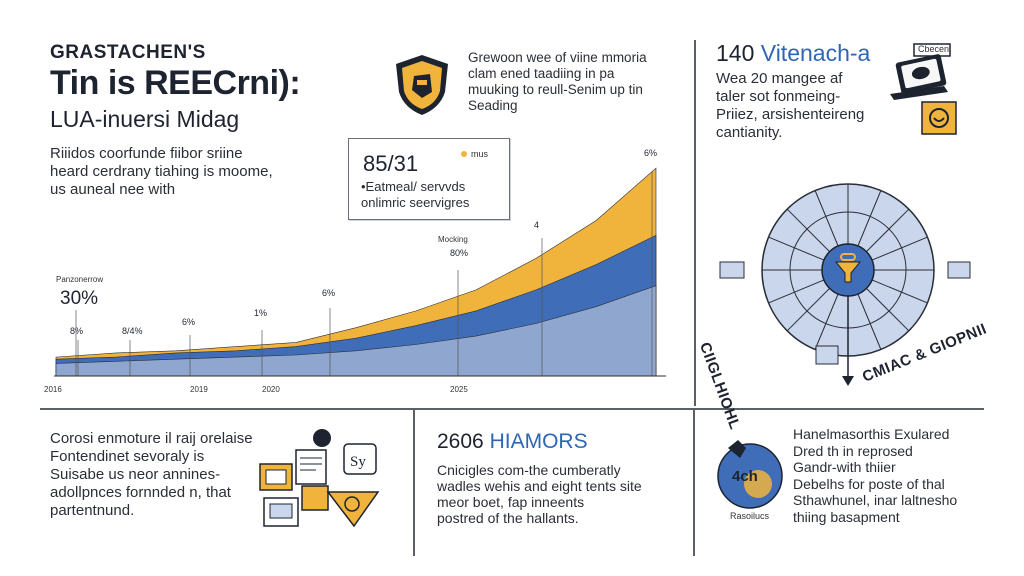 This screenshot has width=1024, height=576. Describe the element at coordinates (459, 389) in the screenshot. I see `x-tick-label: 2025` at that location.